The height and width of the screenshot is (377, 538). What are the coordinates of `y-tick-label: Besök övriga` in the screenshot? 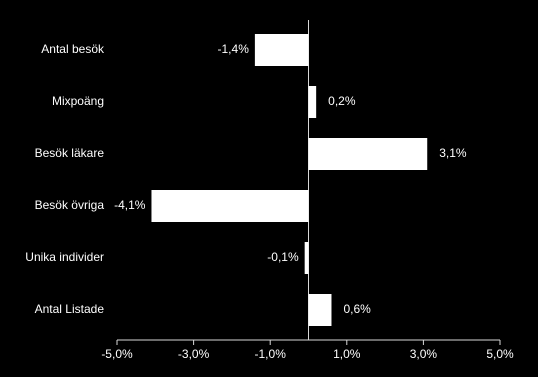 It's located at (70, 205).